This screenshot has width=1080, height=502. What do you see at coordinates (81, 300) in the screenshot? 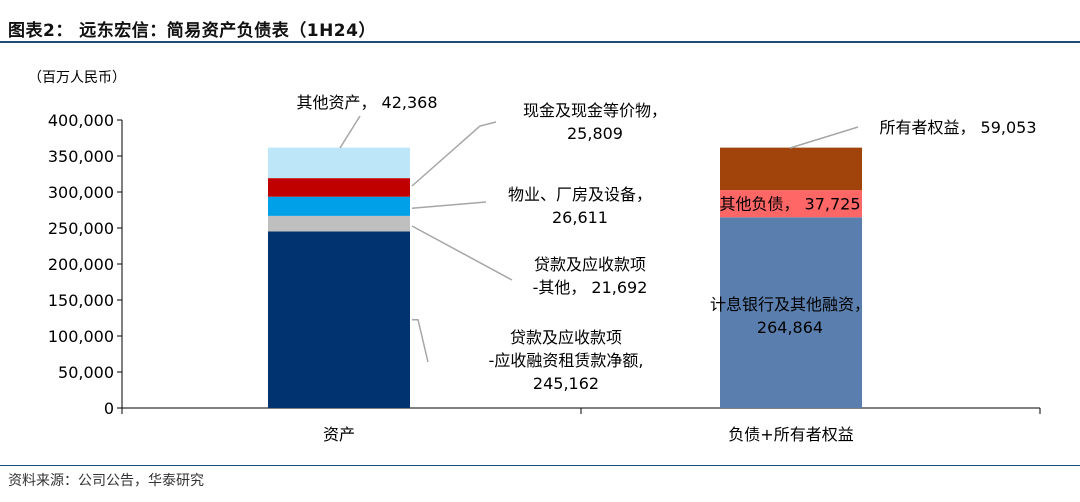
I see `y-tick-label: 150,000` at bounding box center [81, 300].